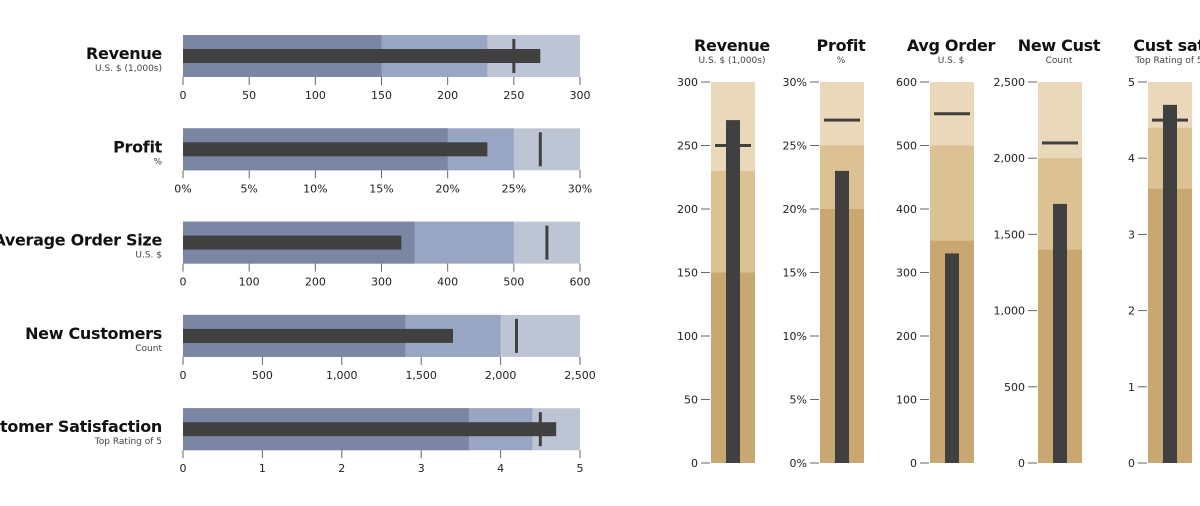 This screenshot has height=506, width=1200. I want to click on tick-label: 20%, so click(447, 188).